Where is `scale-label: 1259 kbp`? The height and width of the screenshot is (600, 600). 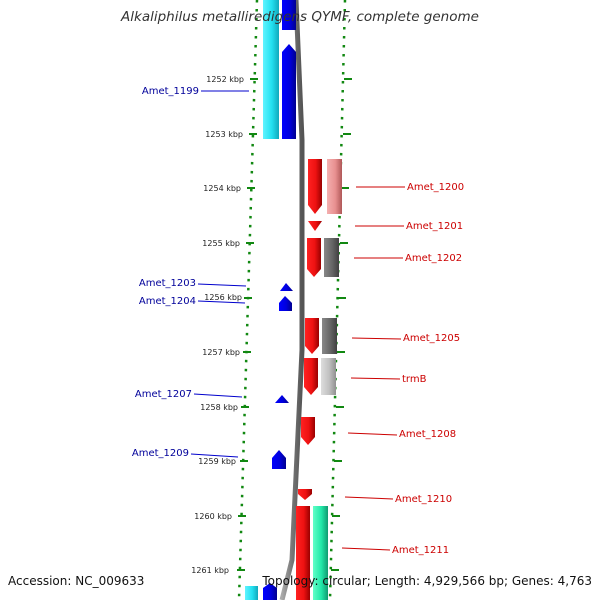 scale-label: 1259 kbp is located at coordinates (217, 461).